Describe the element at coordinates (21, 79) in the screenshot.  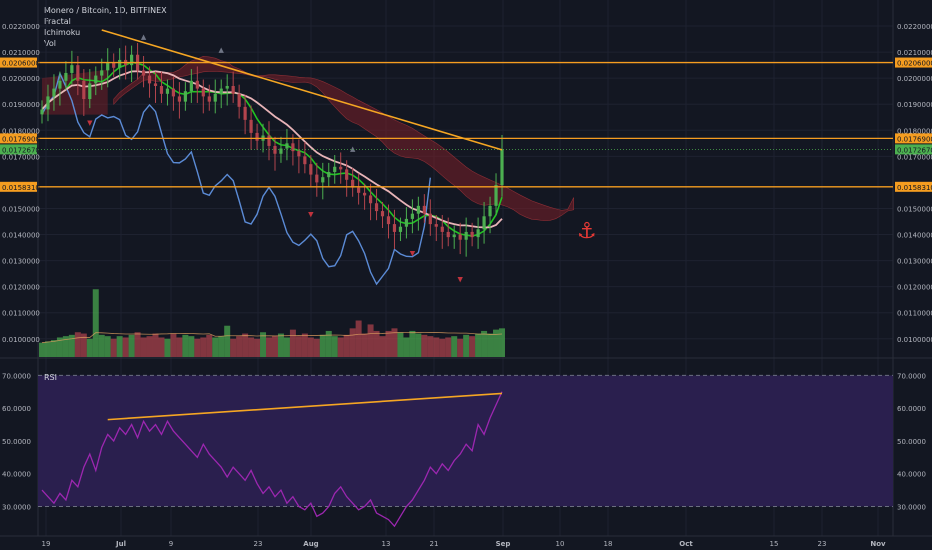
I see `price-tick-label-left: 0.0200000` at that location.